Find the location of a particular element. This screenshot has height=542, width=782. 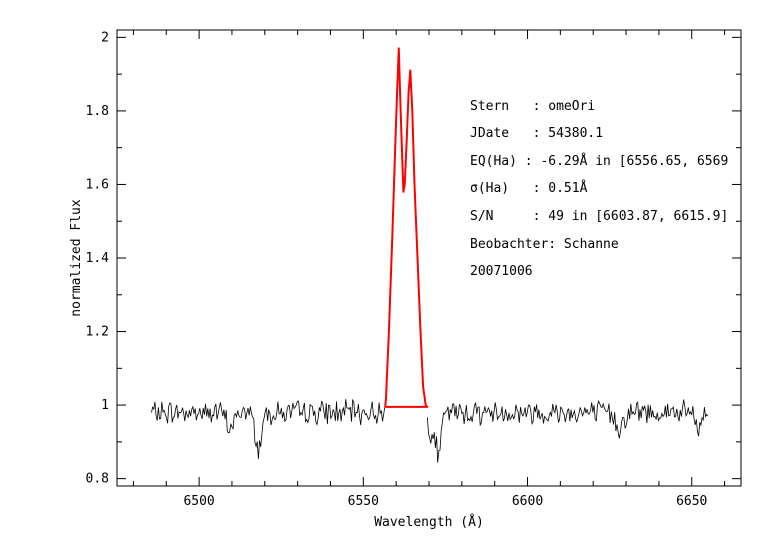

series-h-alpha-emission is located at coordinates (406, 227).